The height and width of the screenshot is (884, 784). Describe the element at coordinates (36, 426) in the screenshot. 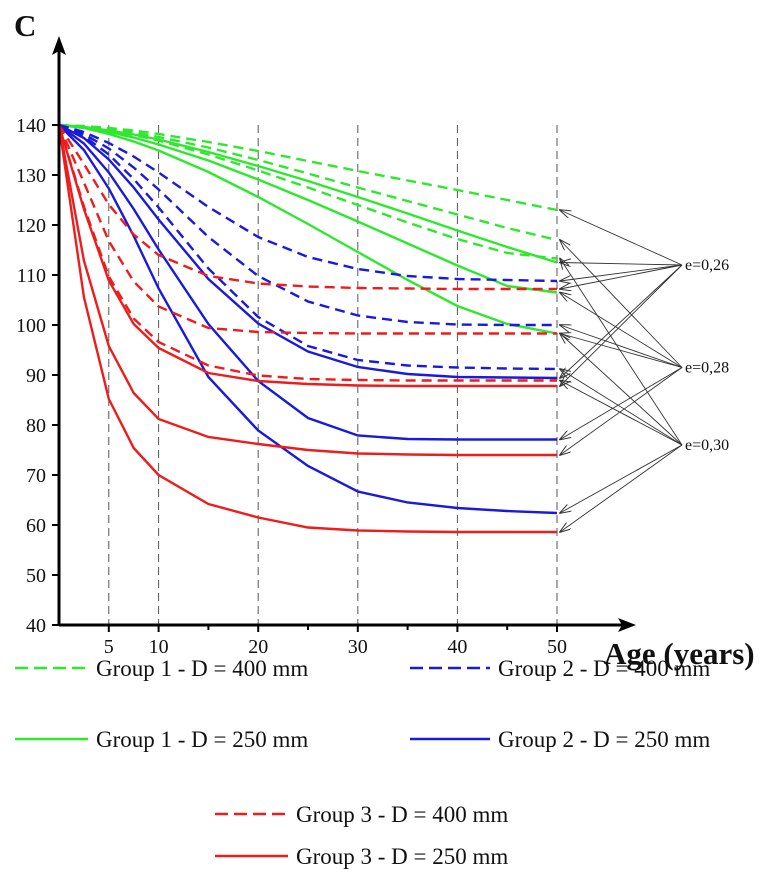

I see `y-tick-label-80: 80` at that location.